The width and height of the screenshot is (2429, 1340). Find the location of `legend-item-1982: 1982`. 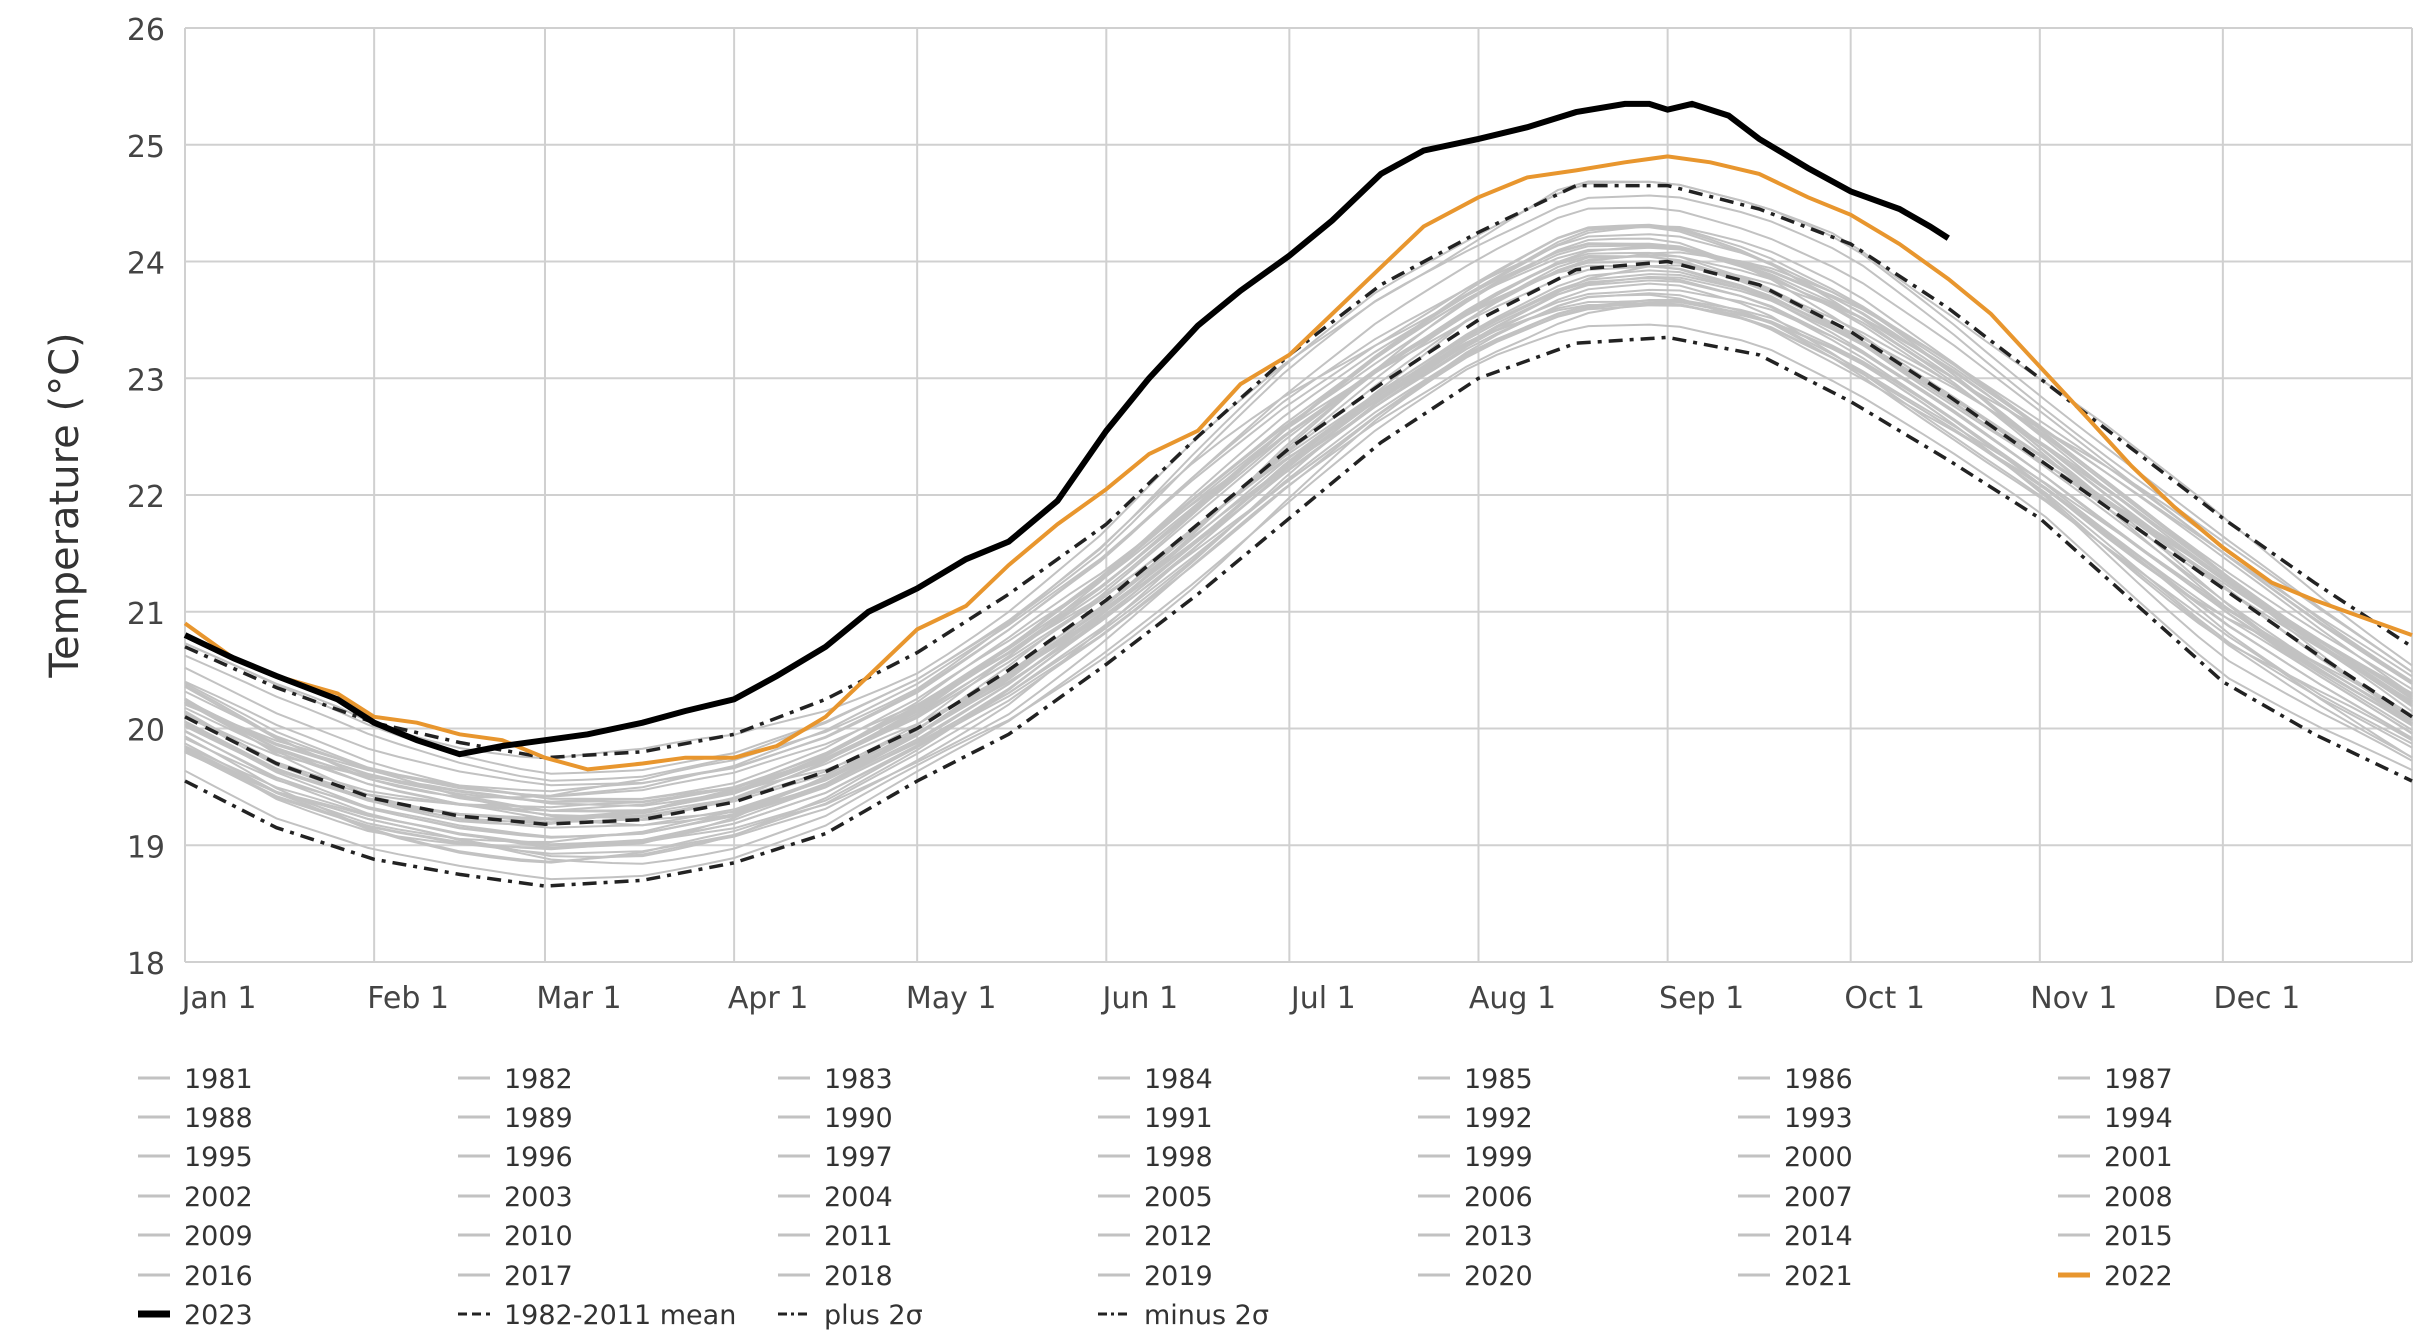

legend-item-1982: 1982 is located at coordinates (515, 1079).